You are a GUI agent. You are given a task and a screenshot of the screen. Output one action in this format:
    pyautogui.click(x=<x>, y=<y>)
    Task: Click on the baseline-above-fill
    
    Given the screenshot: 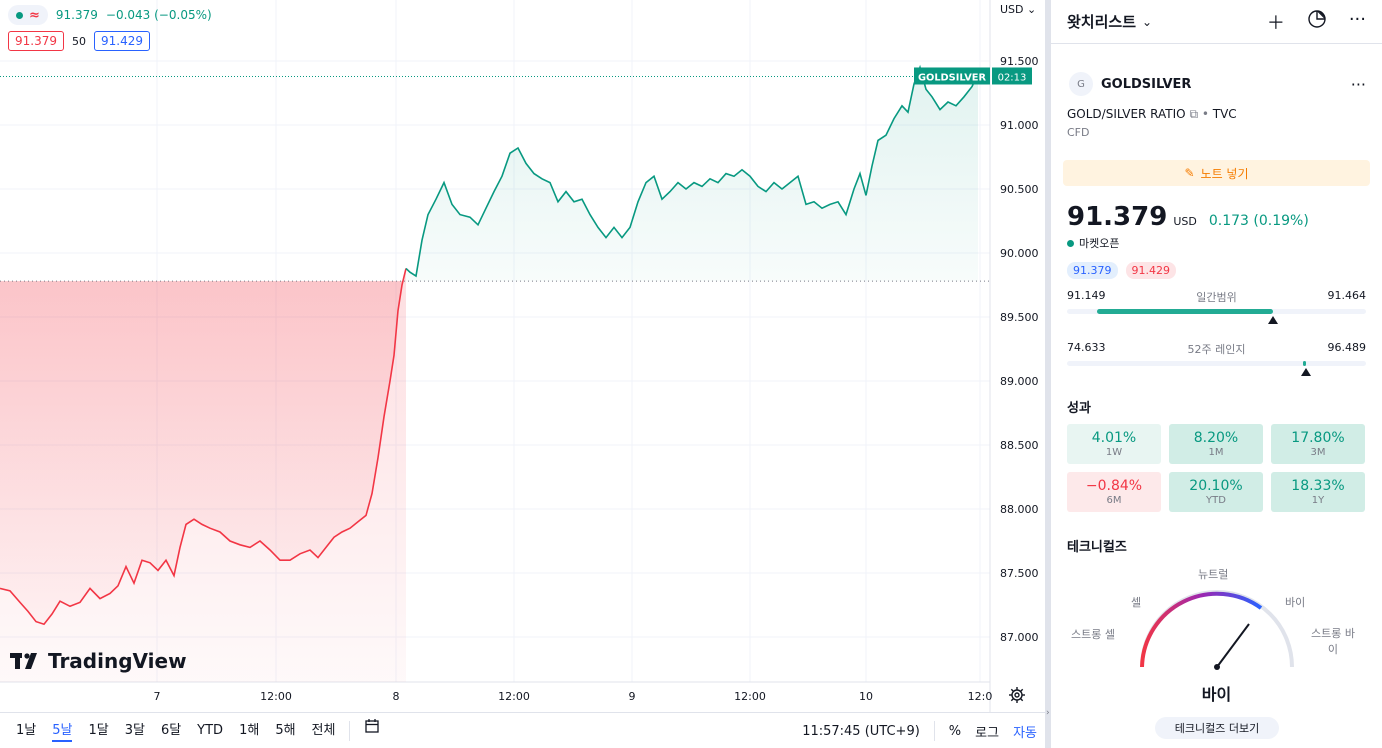 What is the action you would take?
    pyautogui.click(x=692, y=174)
    